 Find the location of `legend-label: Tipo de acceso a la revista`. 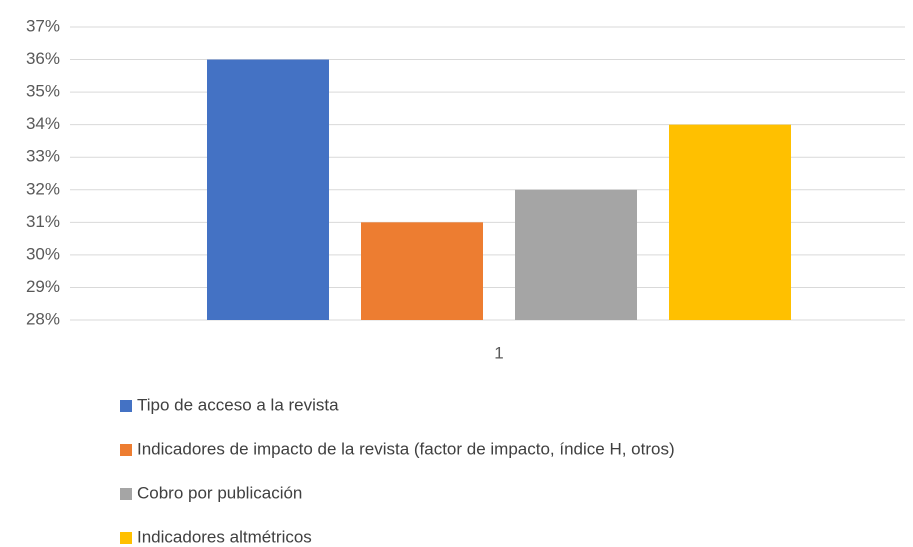

legend-label: Tipo de acceso a la revista is located at coordinates (238, 404).